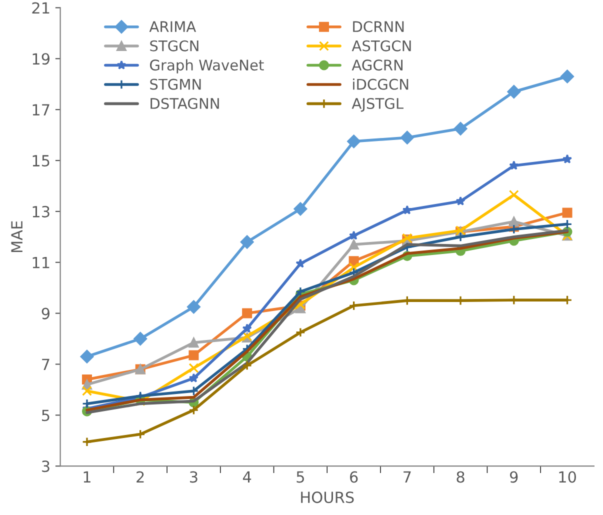 The width and height of the screenshot is (603, 515). What do you see at coordinates (41, 212) in the screenshot?
I see `y-tick-label: 13` at bounding box center [41, 212].